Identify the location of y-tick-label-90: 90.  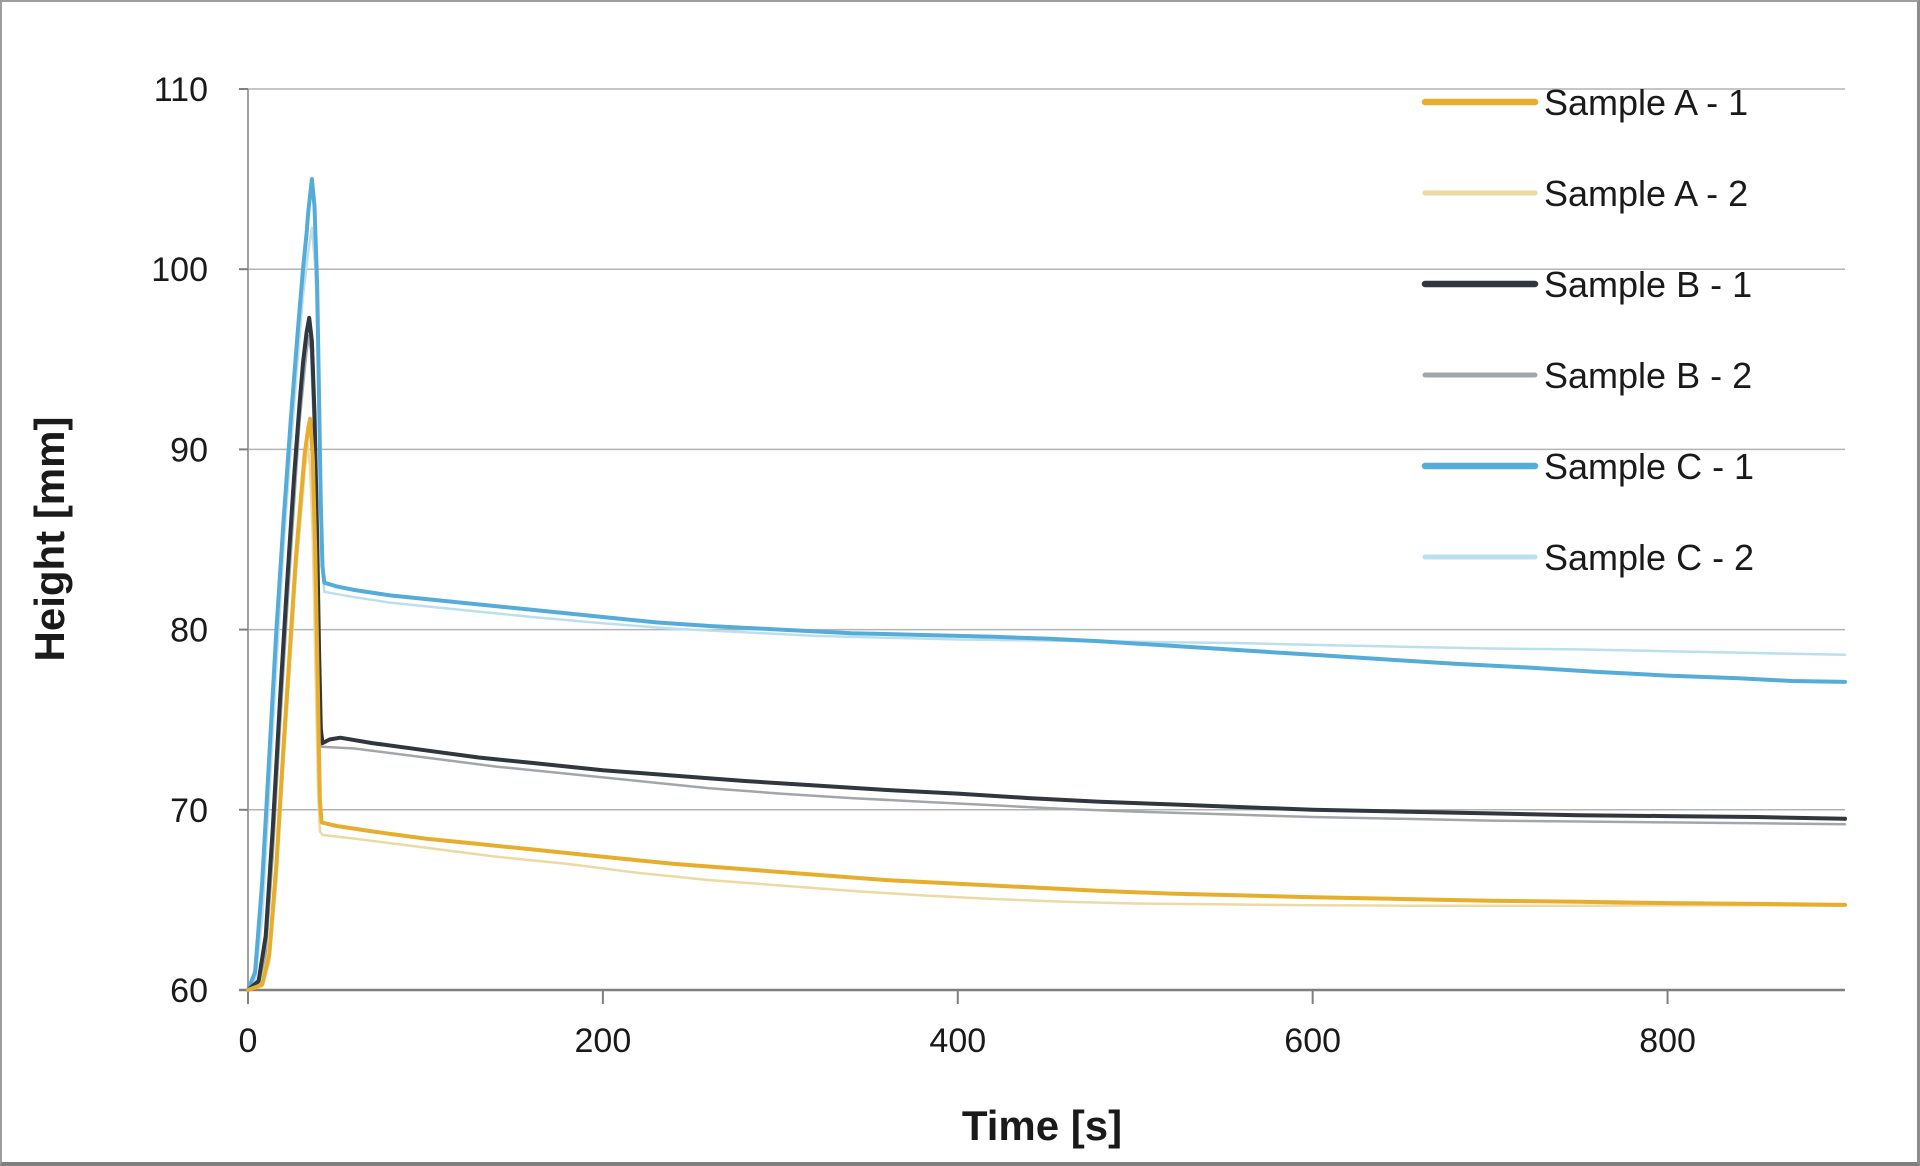
(189, 450).